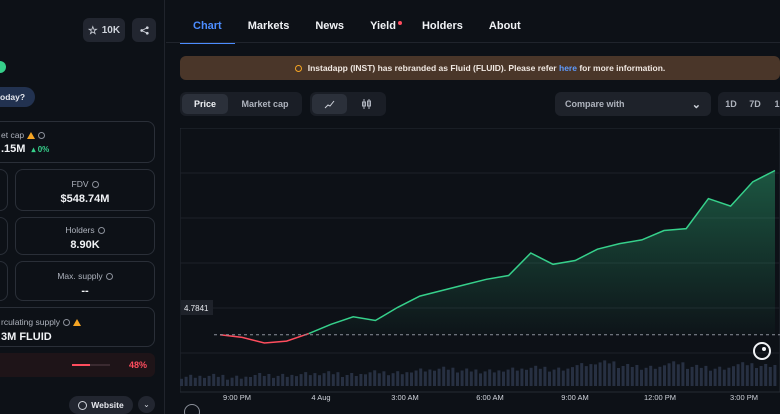  What do you see at coordinates (478, 373) in the screenshot?
I see `volume-bars` at bounding box center [478, 373].